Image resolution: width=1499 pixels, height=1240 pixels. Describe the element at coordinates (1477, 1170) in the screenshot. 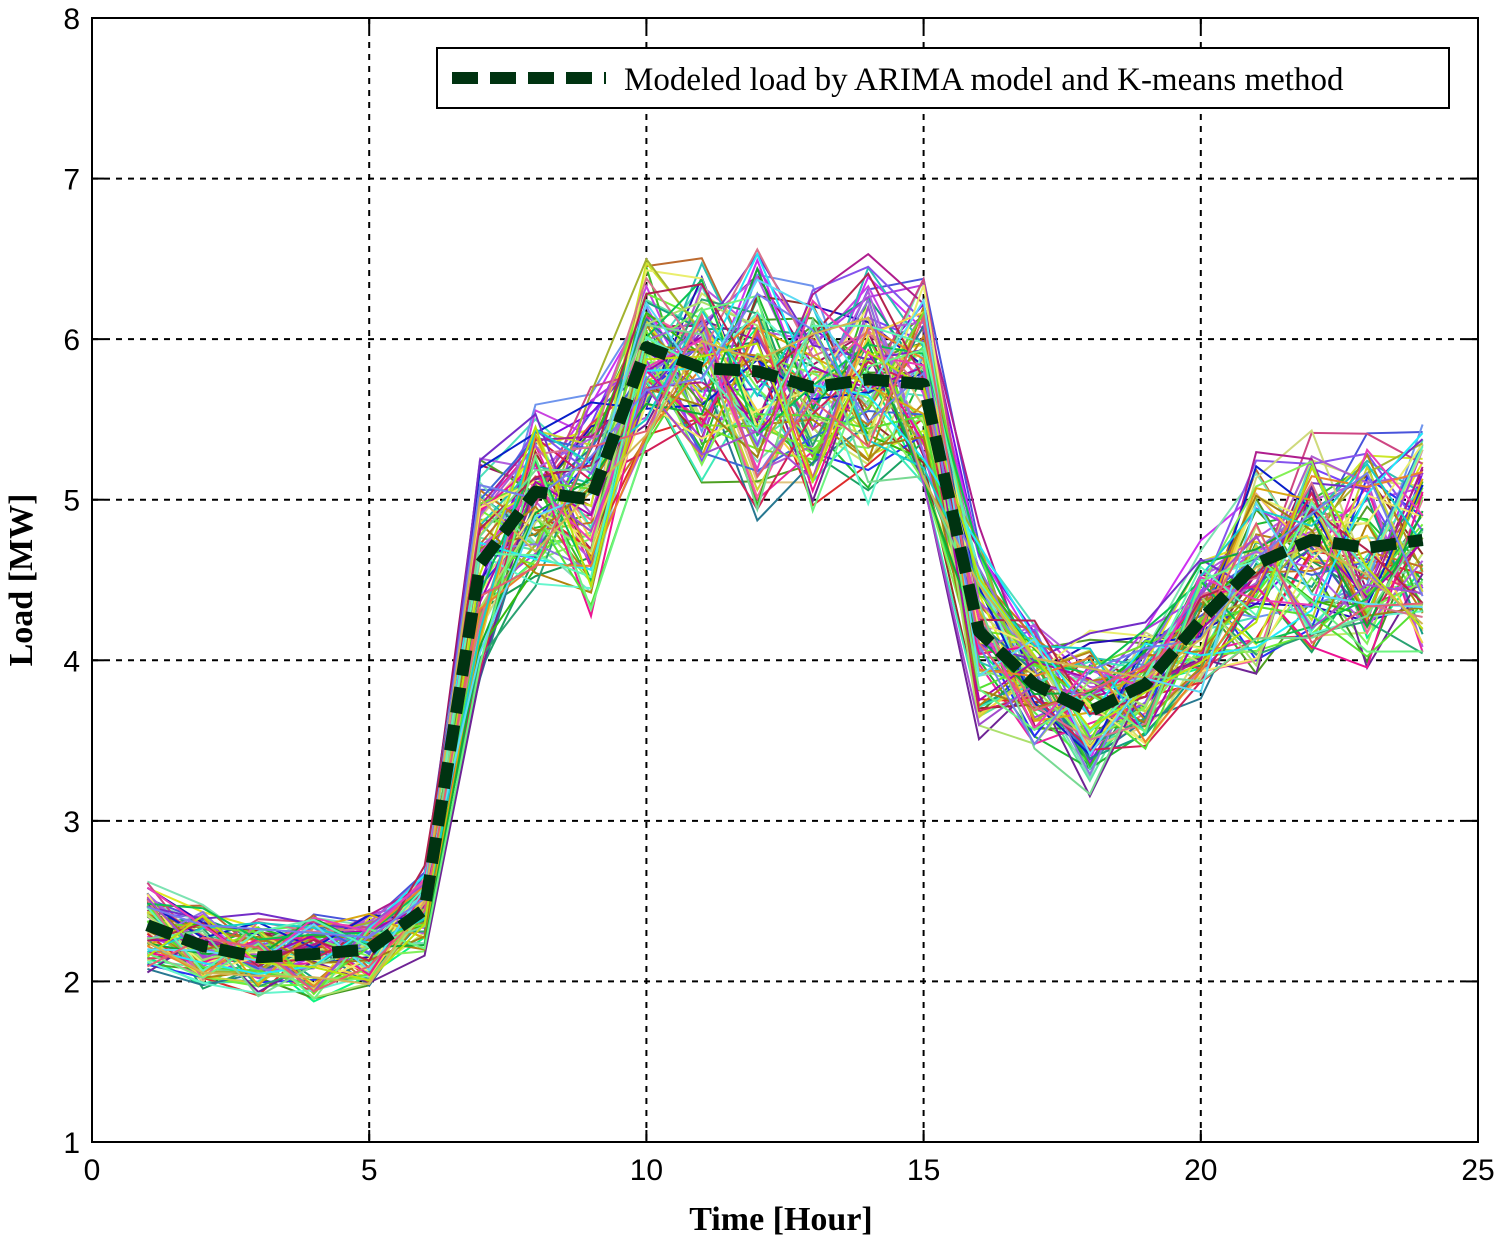

I see `x-tick-label: 25` at that location.